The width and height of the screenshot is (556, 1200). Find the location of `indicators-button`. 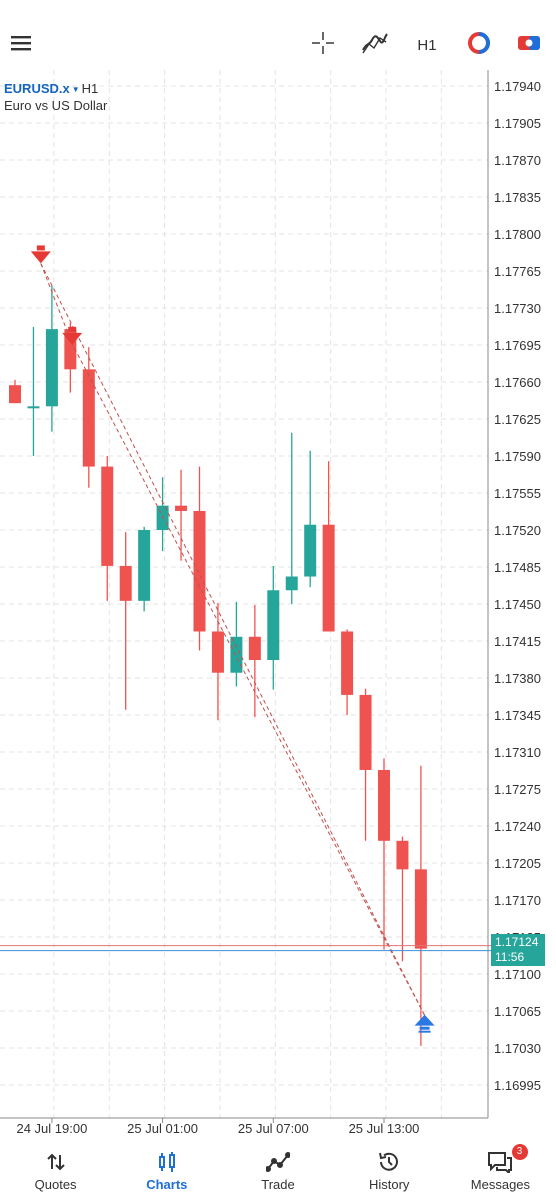

indicators-button is located at coordinates (375, 45).